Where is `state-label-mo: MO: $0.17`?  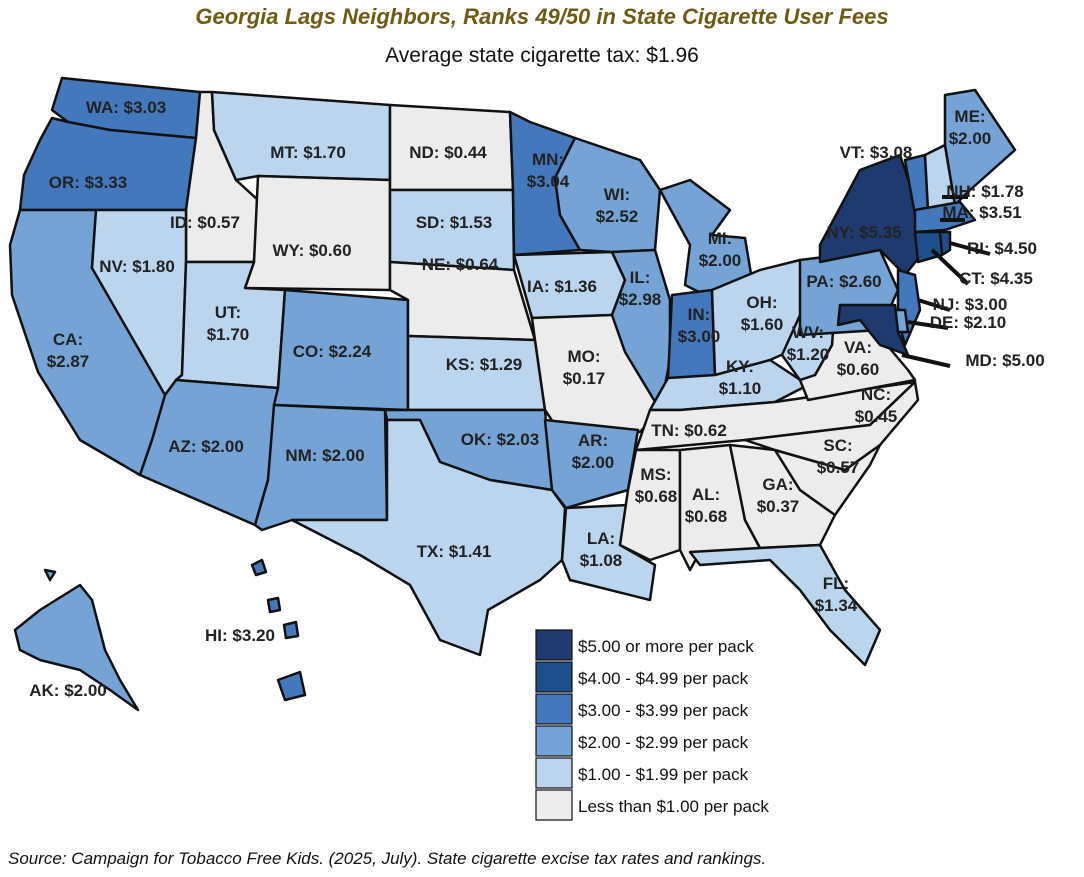
state-label-mo: MO: $0.17 is located at coordinates (584, 367).